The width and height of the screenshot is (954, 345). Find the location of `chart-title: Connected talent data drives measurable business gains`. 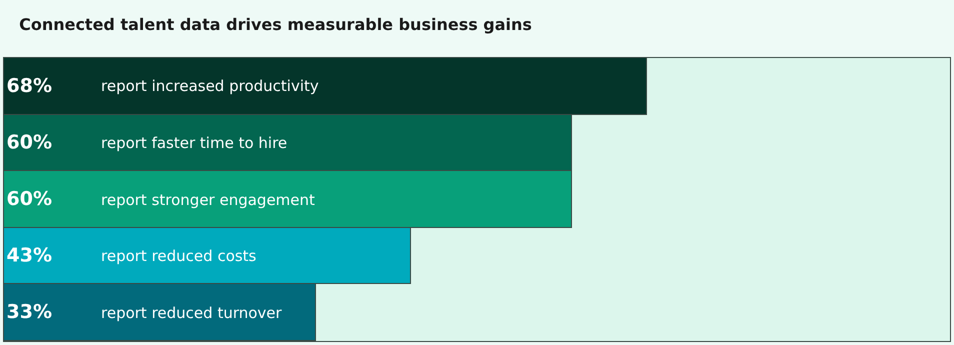

chart-title: Connected talent data drives measurable business gains is located at coordinates (275, 24).